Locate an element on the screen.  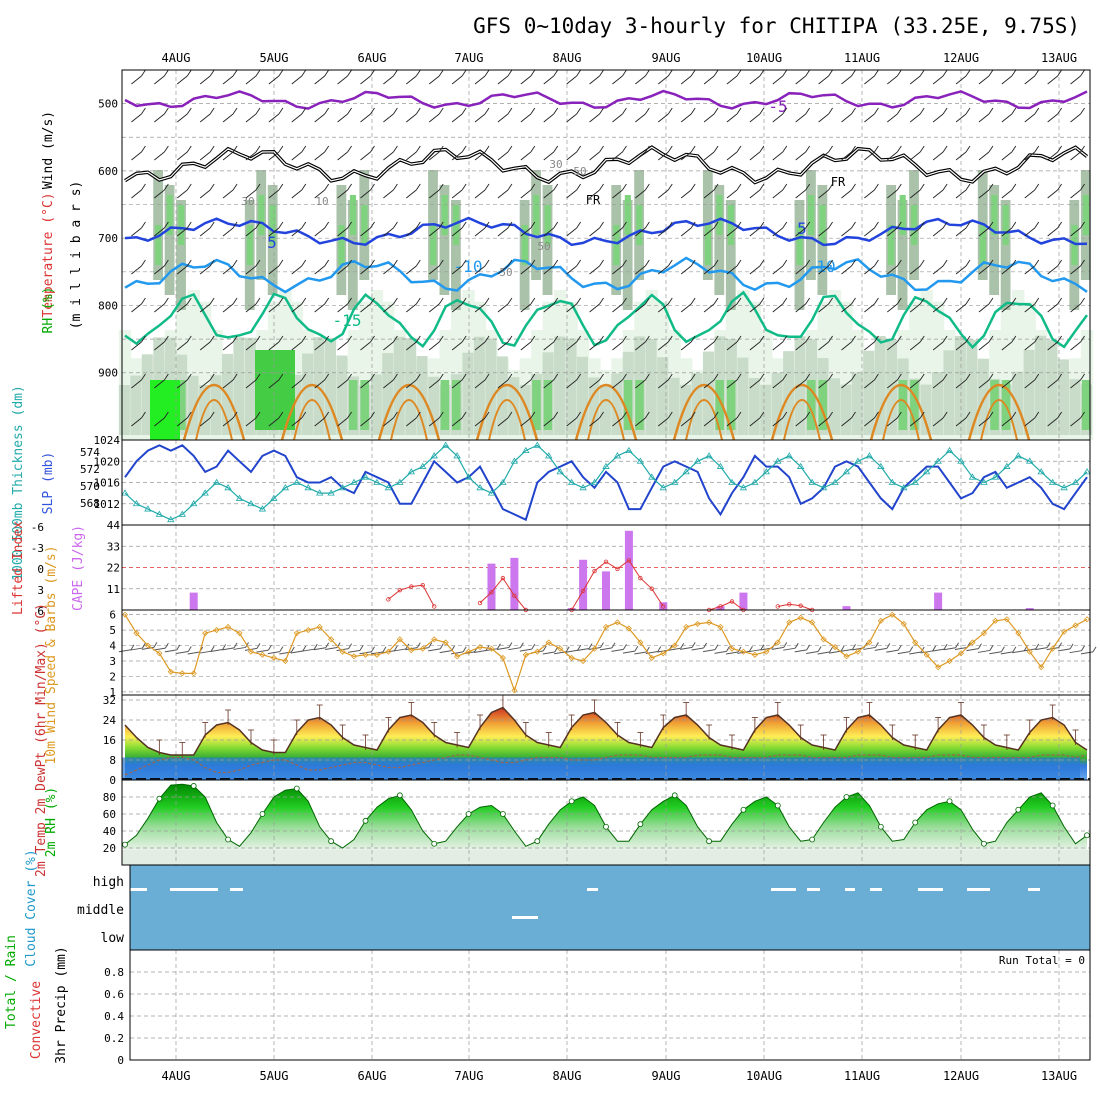
date-label-bottom: 12AUG is located at coordinates (961, 1076).